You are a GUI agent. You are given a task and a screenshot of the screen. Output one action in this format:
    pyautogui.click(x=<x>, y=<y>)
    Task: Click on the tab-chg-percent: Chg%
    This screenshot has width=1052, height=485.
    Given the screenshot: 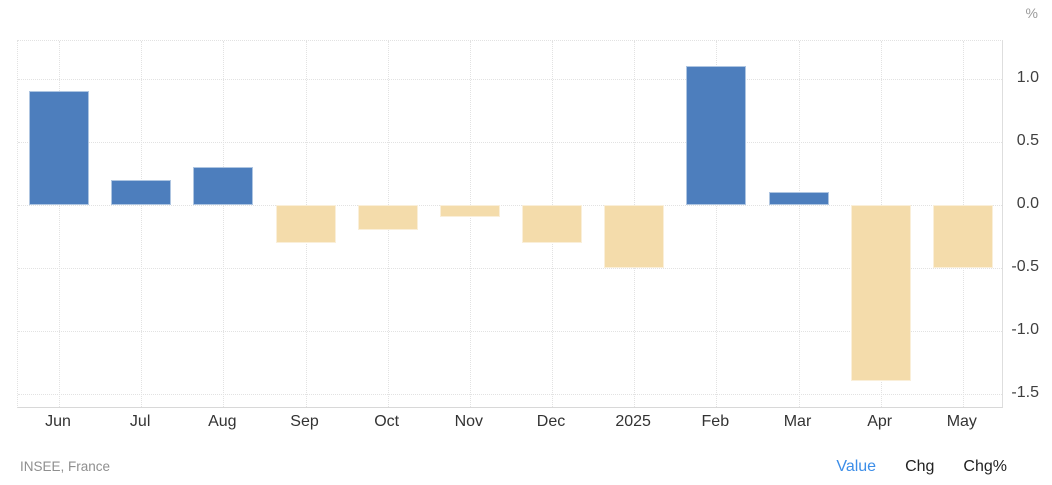 What is the action you would take?
    pyautogui.click(x=985, y=466)
    